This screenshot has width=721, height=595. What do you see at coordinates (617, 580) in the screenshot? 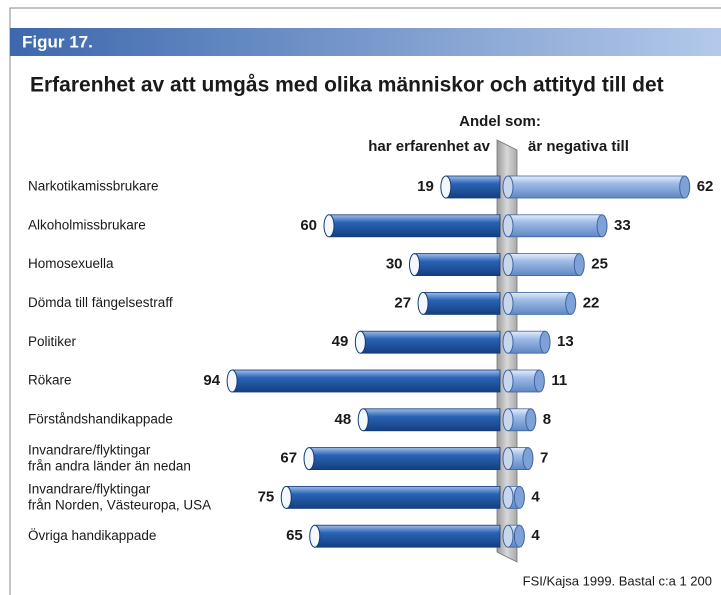
I see `source: FSI/Kajsa 1999. Bastal c:a 1 200` at bounding box center [617, 580].